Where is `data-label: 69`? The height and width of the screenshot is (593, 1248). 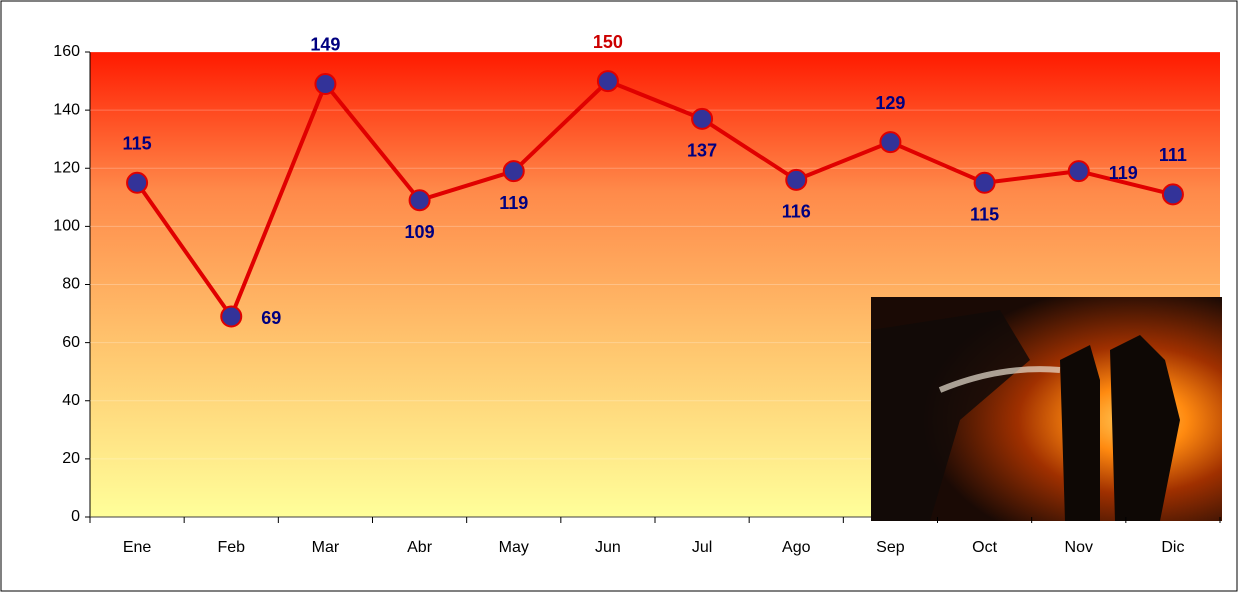
data-label: 69 is located at coordinates (271, 318).